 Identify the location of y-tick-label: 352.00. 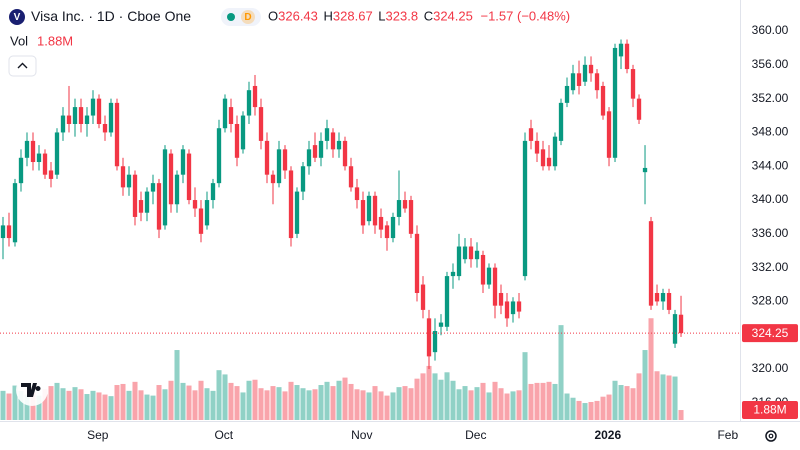
(770, 98).